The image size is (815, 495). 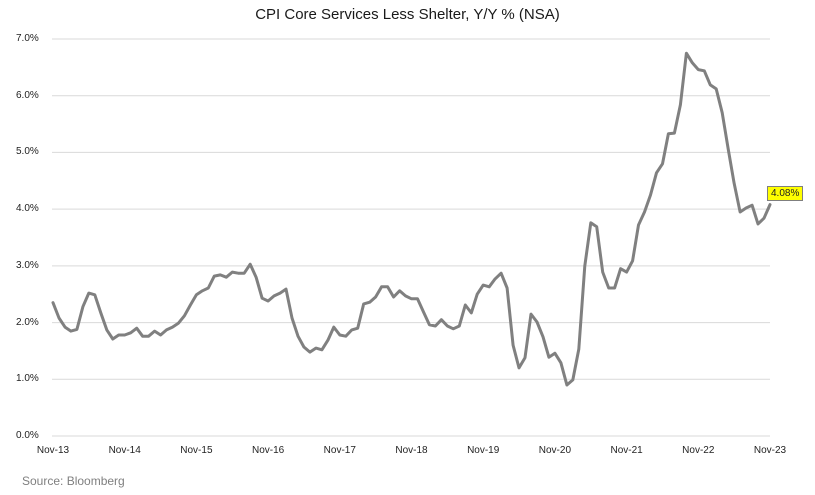 What do you see at coordinates (626, 450) in the screenshot?
I see `x-tick-label: Nov-21` at bounding box center [626, 450].